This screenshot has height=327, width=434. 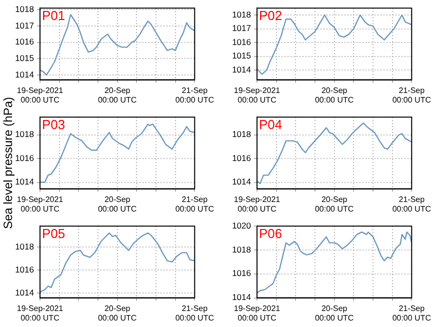 What do you see at coordinates (270, 234) in the screenshot?
I see `chart-title: P06` at bounding box center [270, 234].